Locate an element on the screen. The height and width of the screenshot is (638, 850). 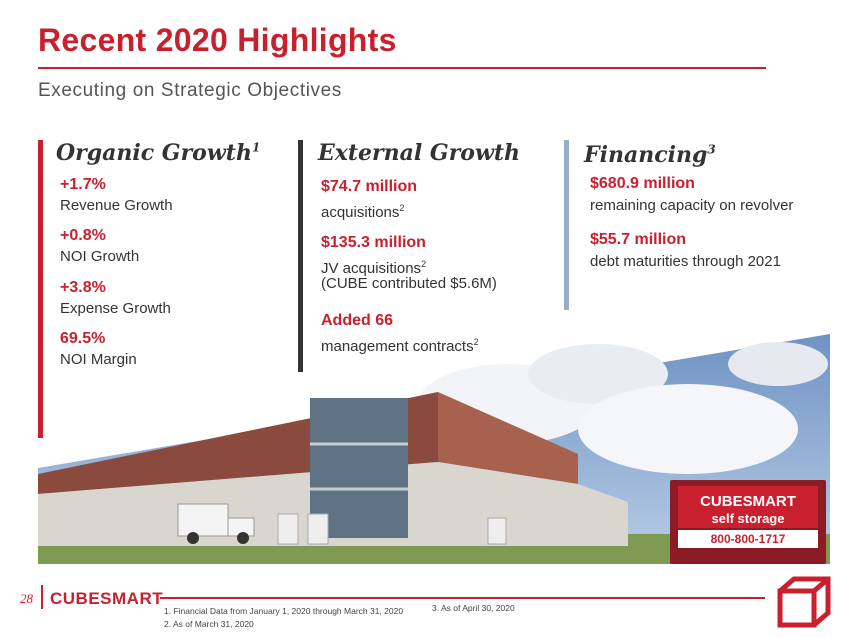
revolver-capacity-value: $680.9 million is located at coordinates (642, 183).